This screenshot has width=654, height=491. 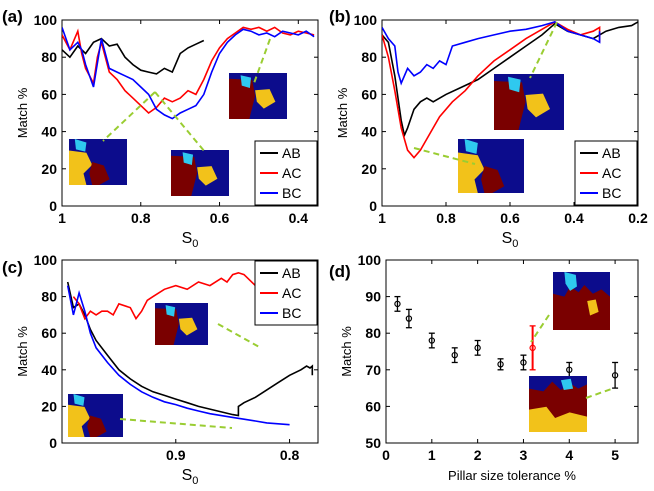 I want to click on y-tick-label: 50, so click(x=373, y=443).